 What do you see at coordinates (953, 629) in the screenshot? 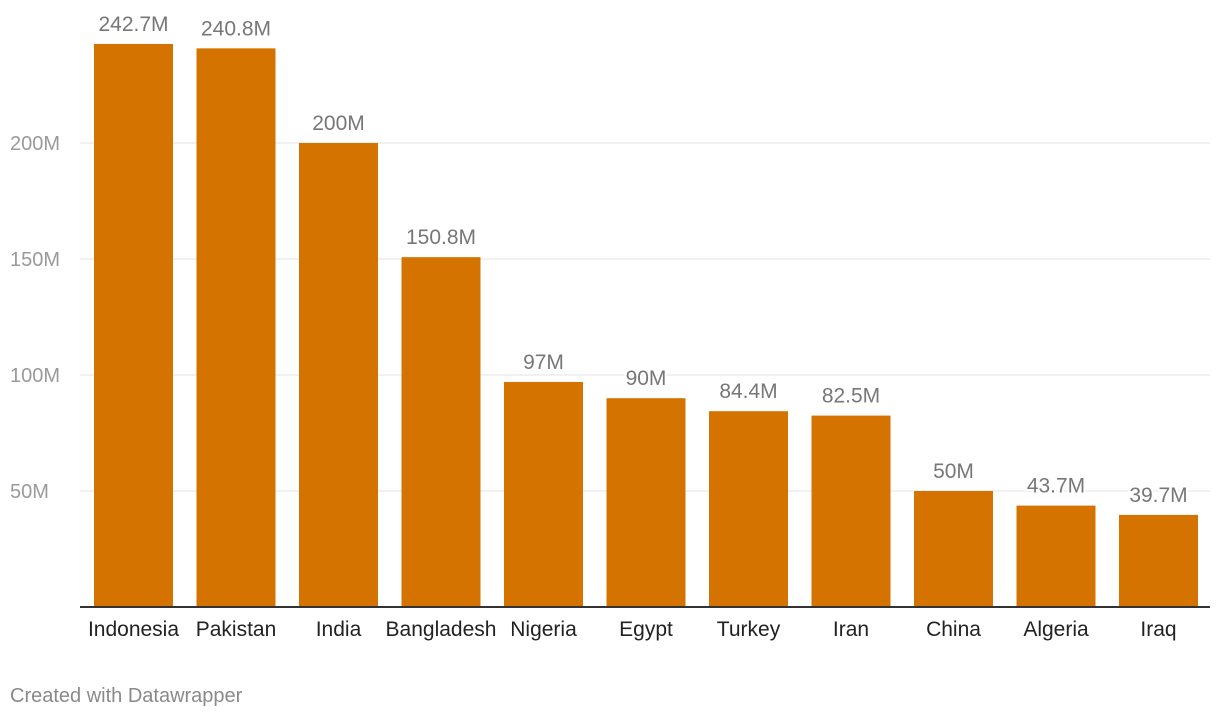
I see `x-category-label: China` at bounding box center [953, 629].